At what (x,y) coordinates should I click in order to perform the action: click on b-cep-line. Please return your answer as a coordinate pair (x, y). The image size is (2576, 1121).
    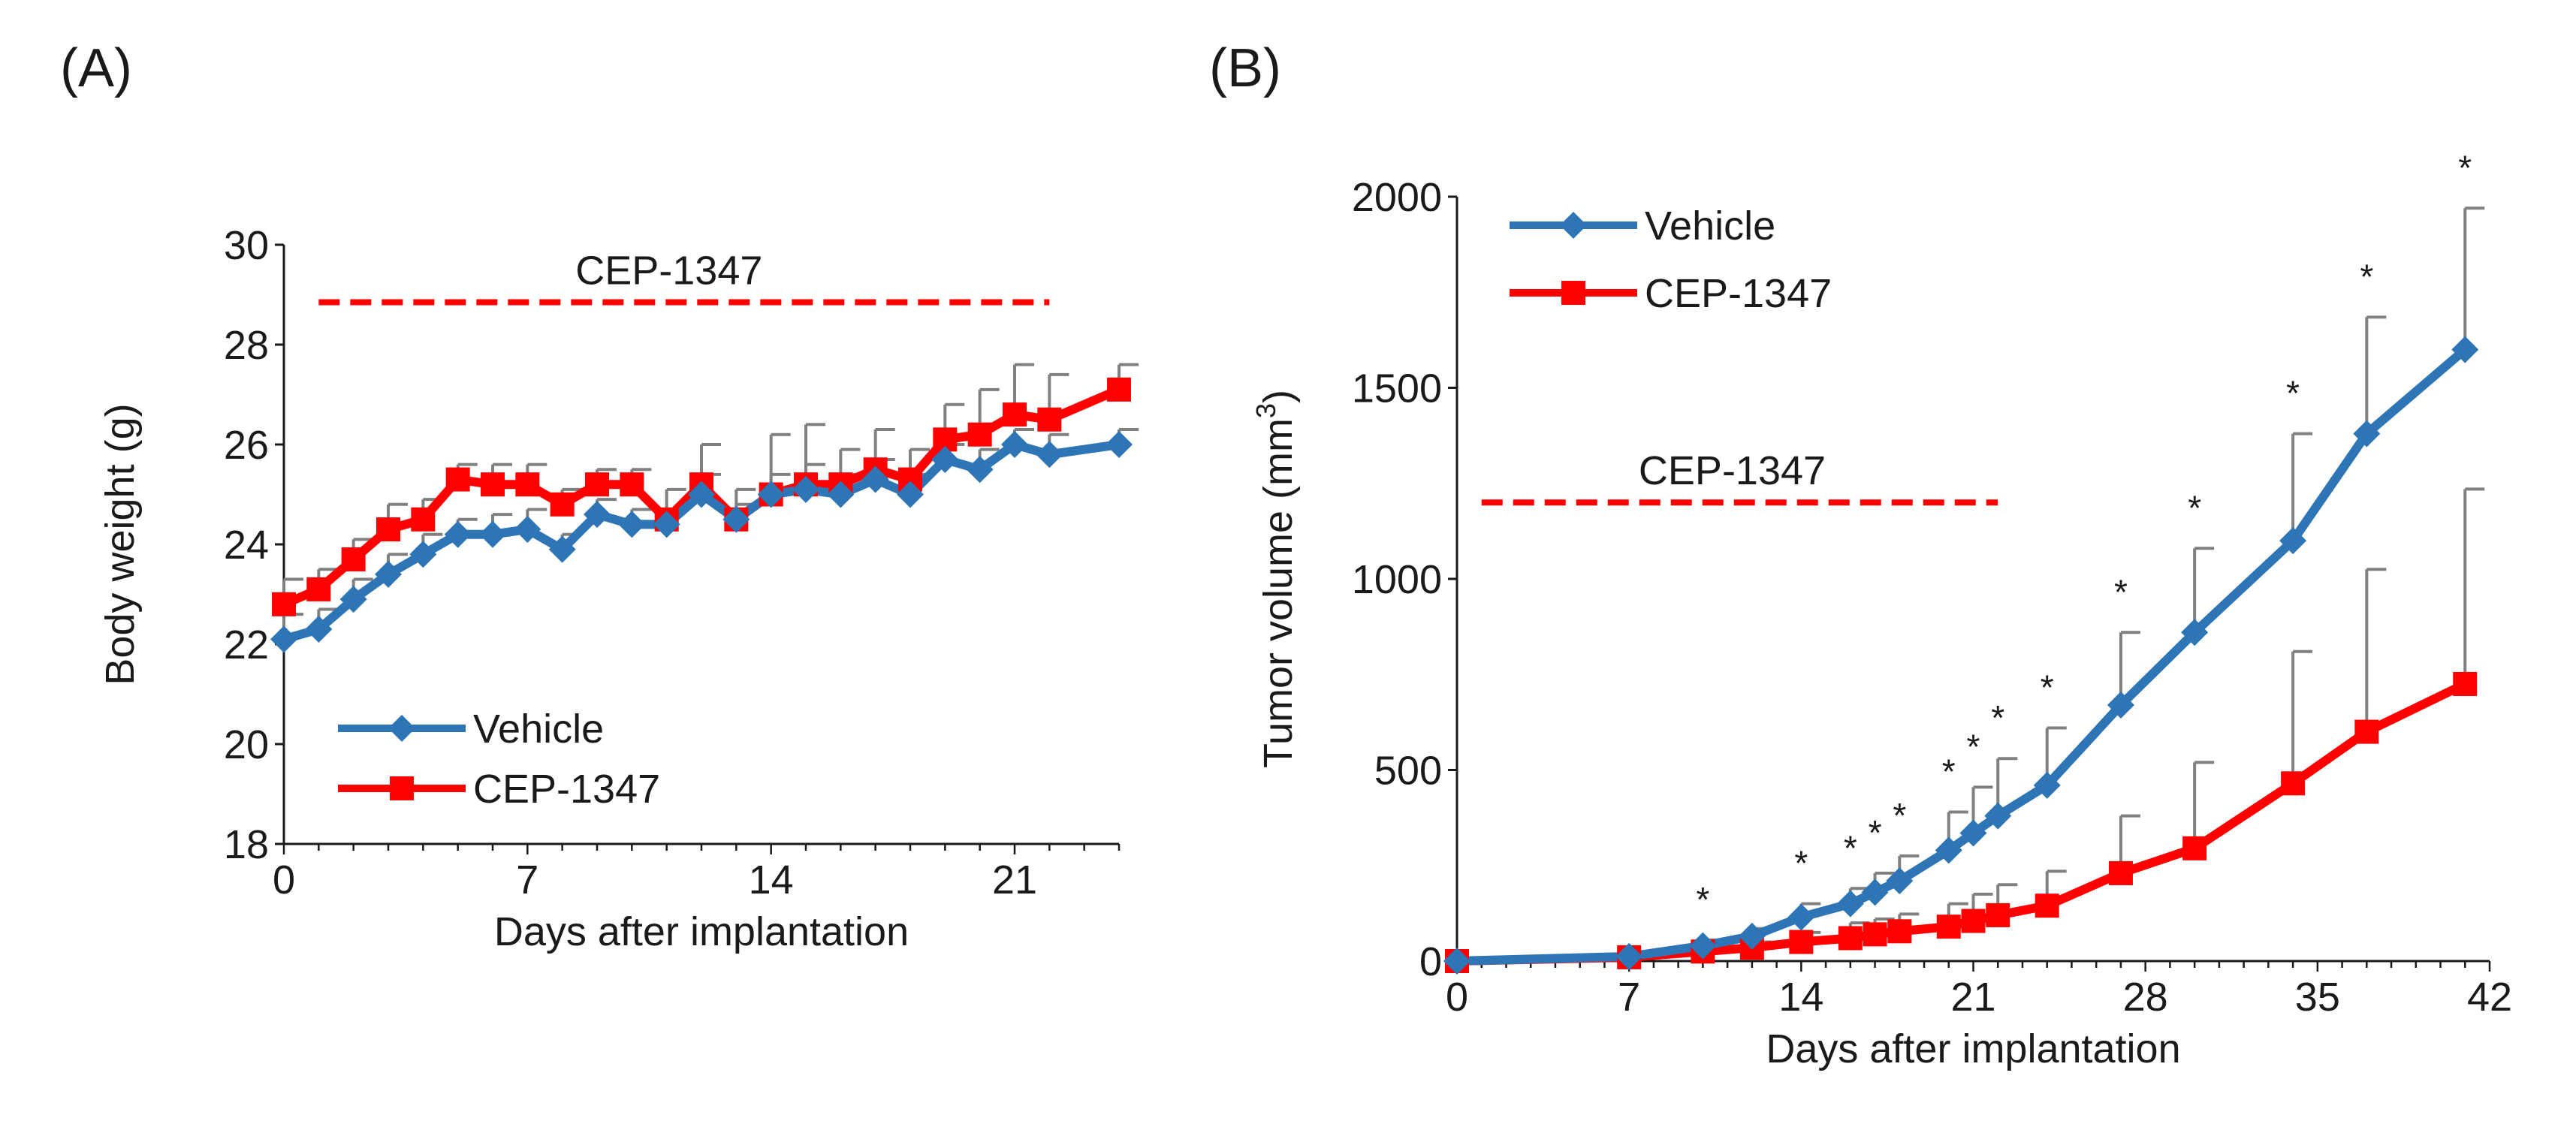
    Looking at the image, I should click on (1962, 823).